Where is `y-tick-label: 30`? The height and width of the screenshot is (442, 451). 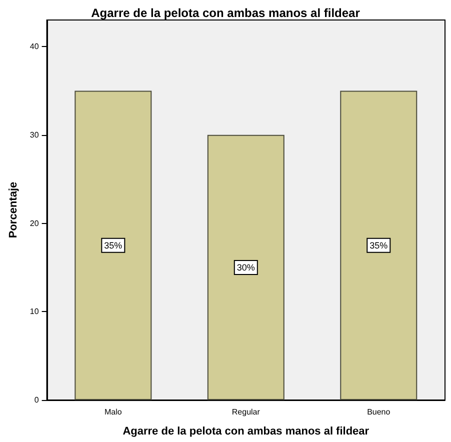
y-tick-label: 30 is located at coordinates (35, 135).